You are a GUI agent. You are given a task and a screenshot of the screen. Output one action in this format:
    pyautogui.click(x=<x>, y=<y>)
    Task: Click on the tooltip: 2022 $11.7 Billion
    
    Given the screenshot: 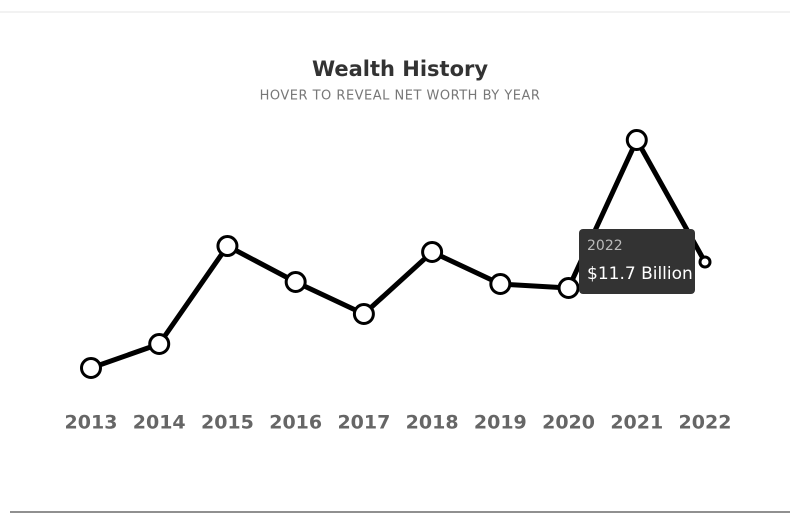 What is the action you would take?
    pyautogui.click(x=637, y=261)
    